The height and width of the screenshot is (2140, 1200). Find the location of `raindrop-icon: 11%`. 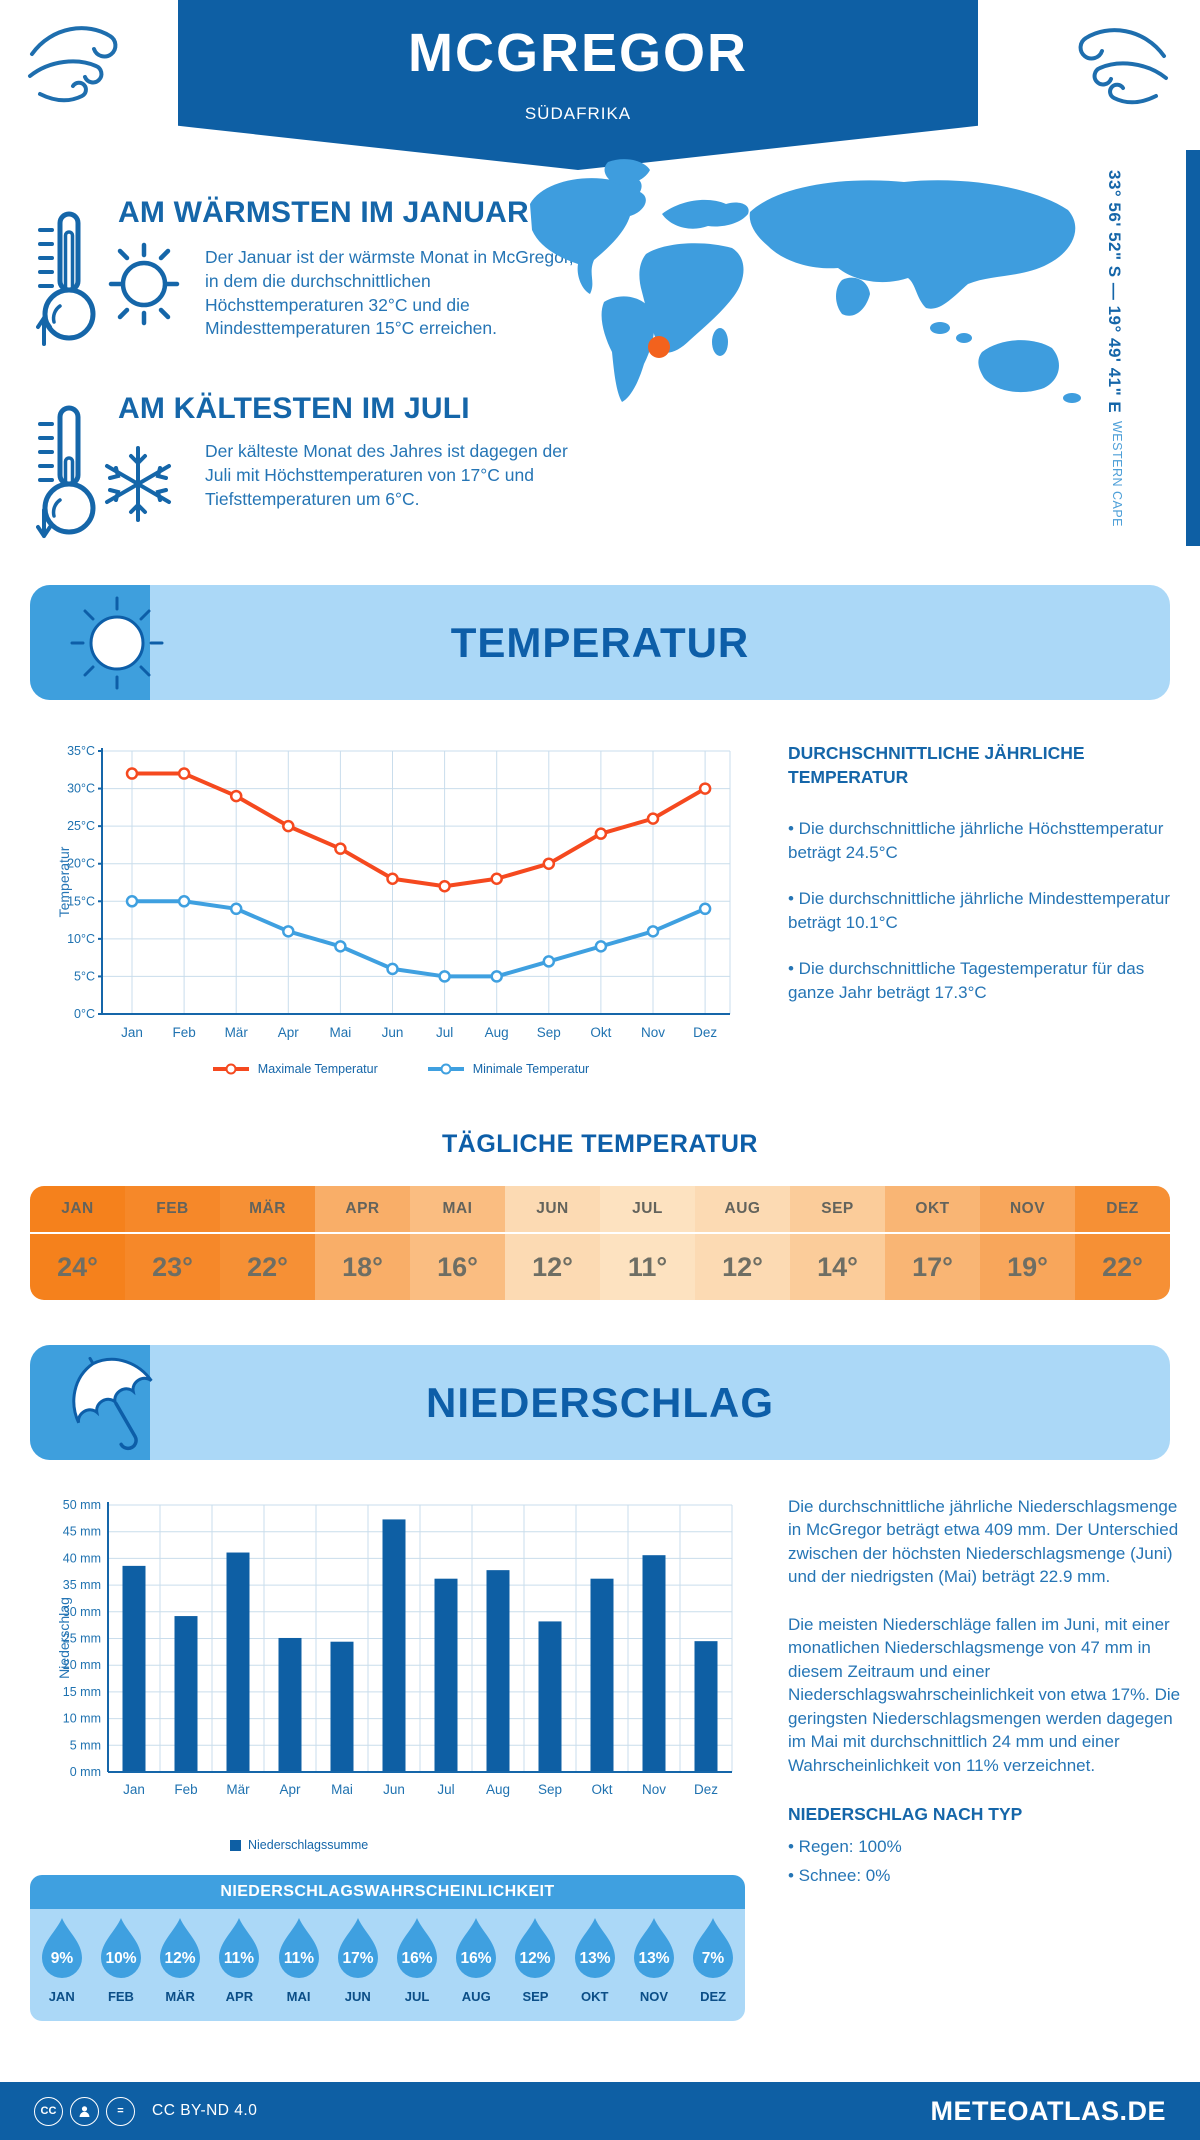

raindrop-icon: 11% is located at coordinates (298, 1948).